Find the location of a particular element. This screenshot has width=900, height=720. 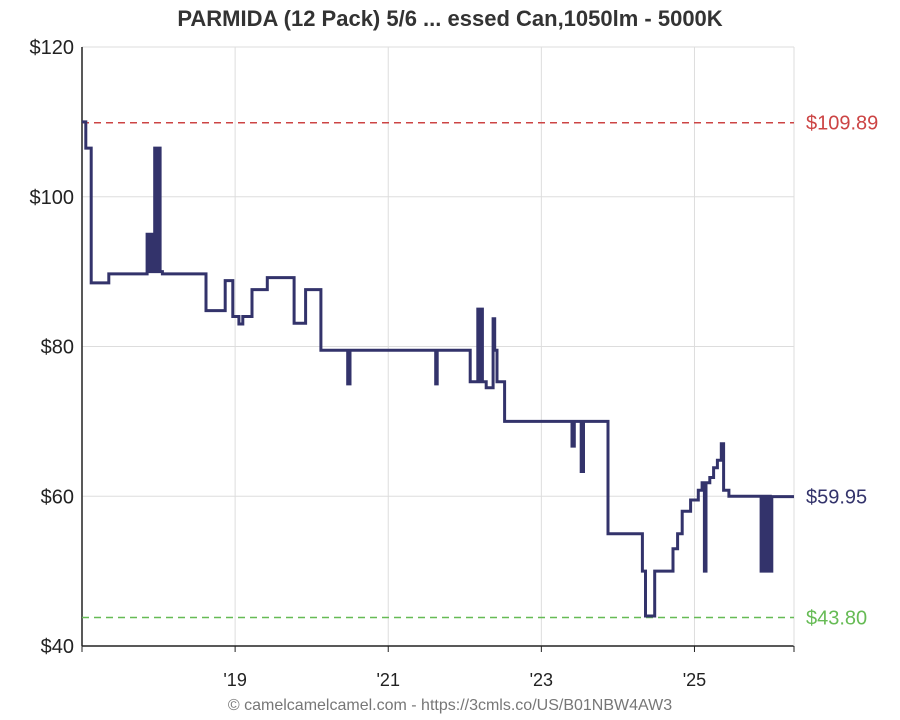

highest-price-label: $109.89 is located at coordinates (842, 124).